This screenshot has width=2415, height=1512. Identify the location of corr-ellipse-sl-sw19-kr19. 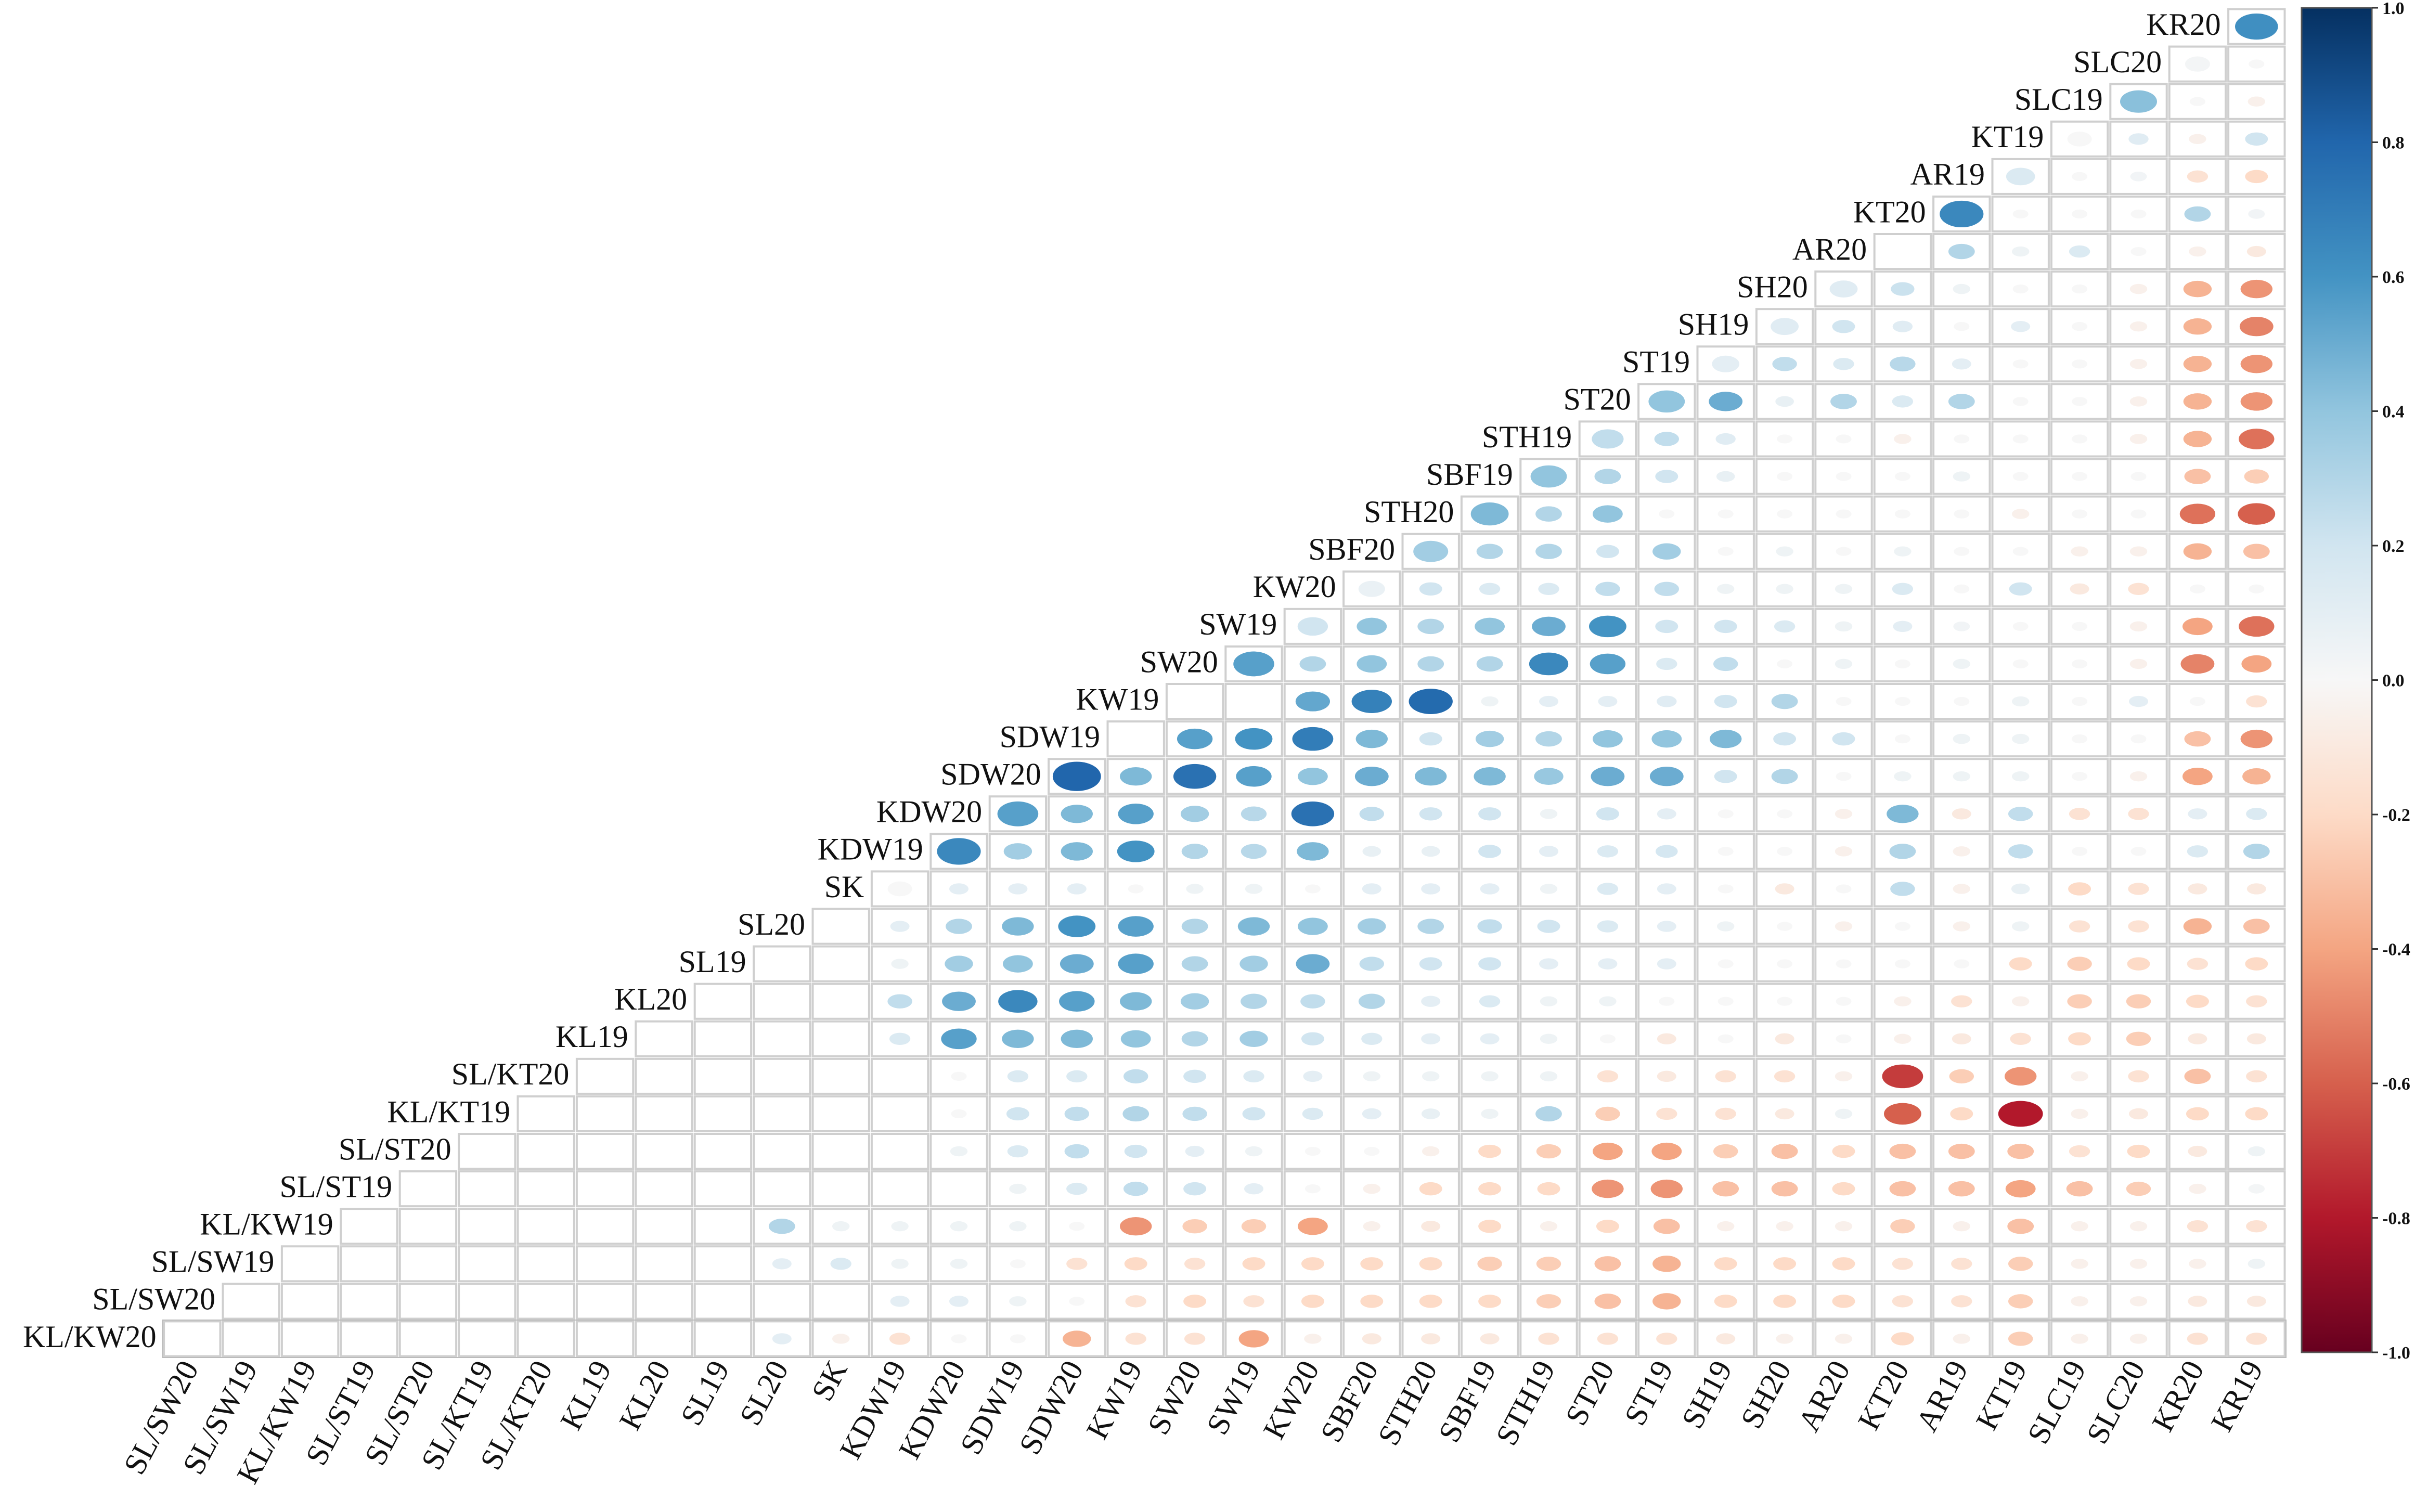
(2256, 1264).